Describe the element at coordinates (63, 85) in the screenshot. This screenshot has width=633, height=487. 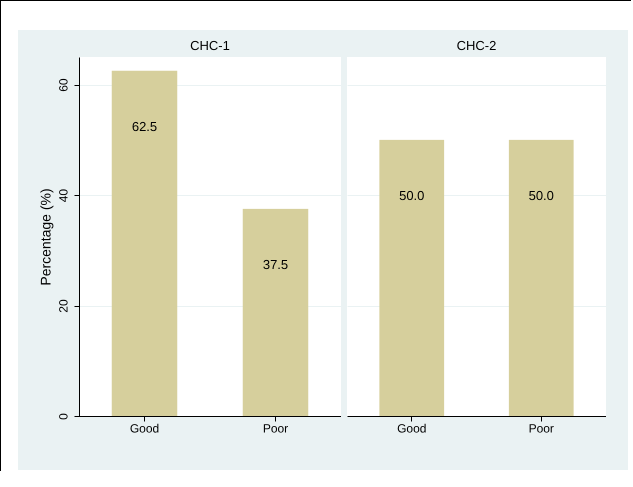
I see `y-tick-label: 60` at that location.